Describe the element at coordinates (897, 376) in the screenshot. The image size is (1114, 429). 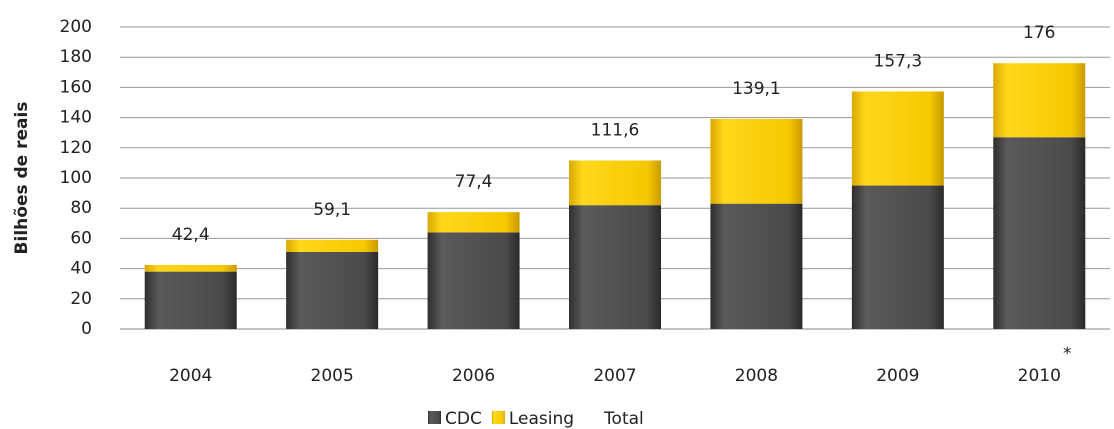
I see `x-tick-label: 2009` at that location.